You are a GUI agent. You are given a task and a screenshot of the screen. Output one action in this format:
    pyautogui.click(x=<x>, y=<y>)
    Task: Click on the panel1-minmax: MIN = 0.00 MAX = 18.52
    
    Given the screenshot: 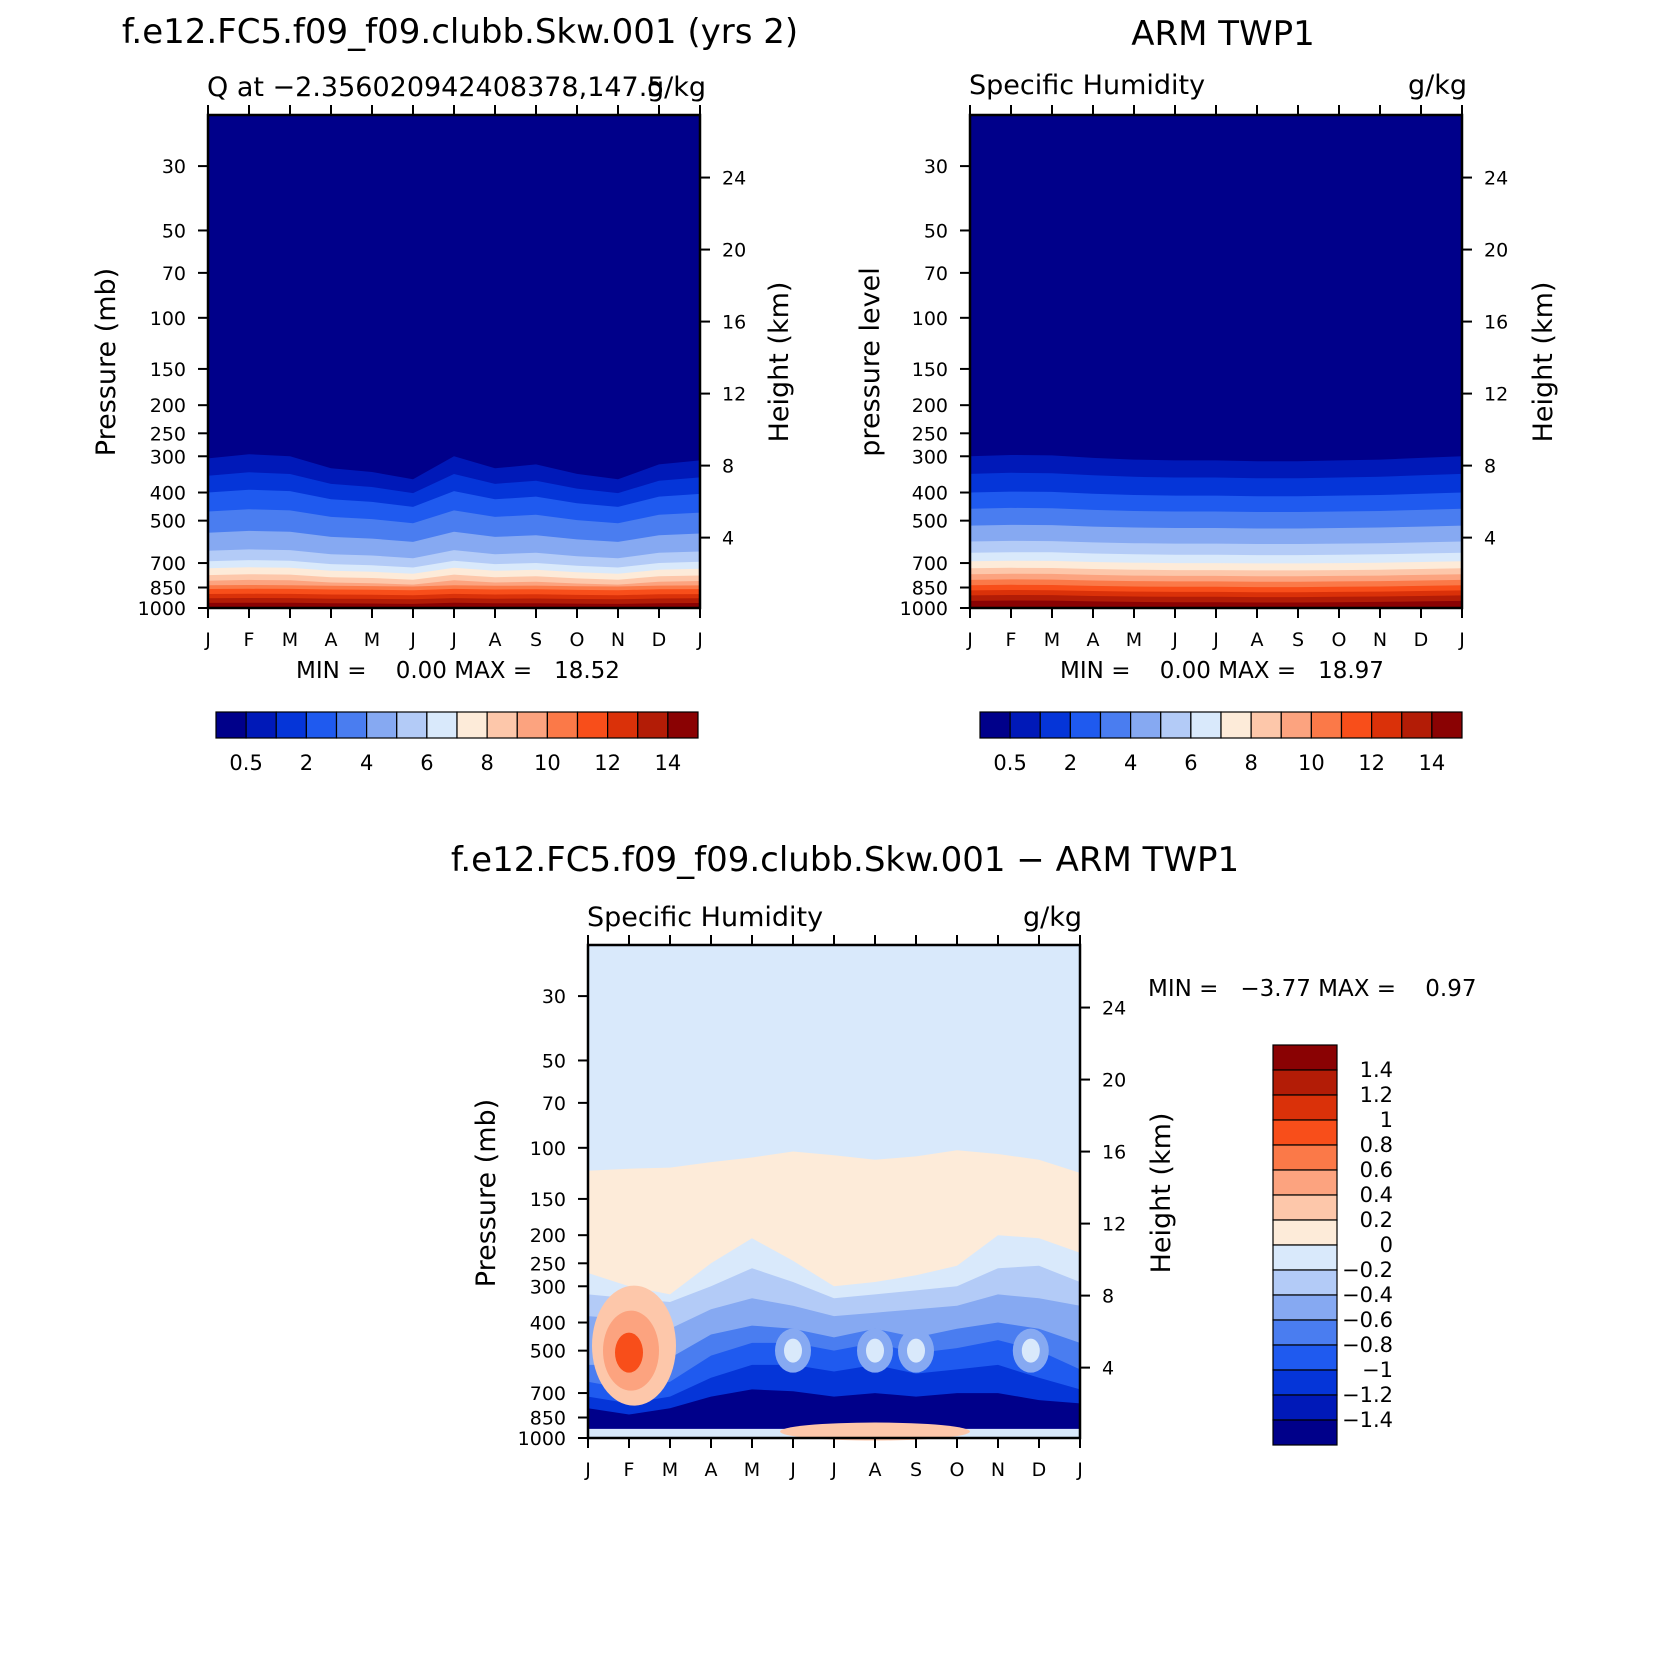 What is the action you would take?
    pyautogui.click(x=458, y=671)
    